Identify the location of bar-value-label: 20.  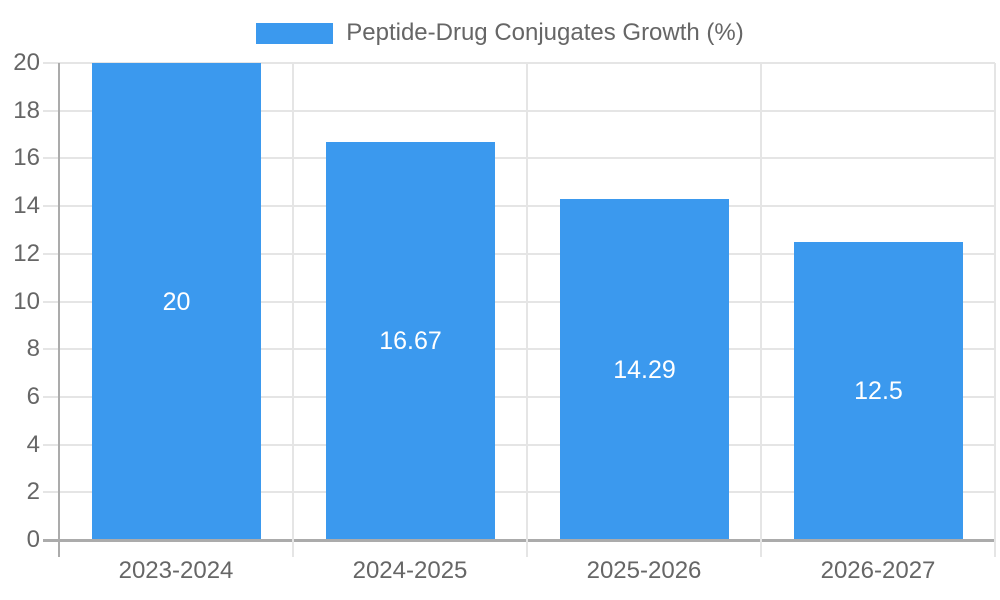
(176, 302).